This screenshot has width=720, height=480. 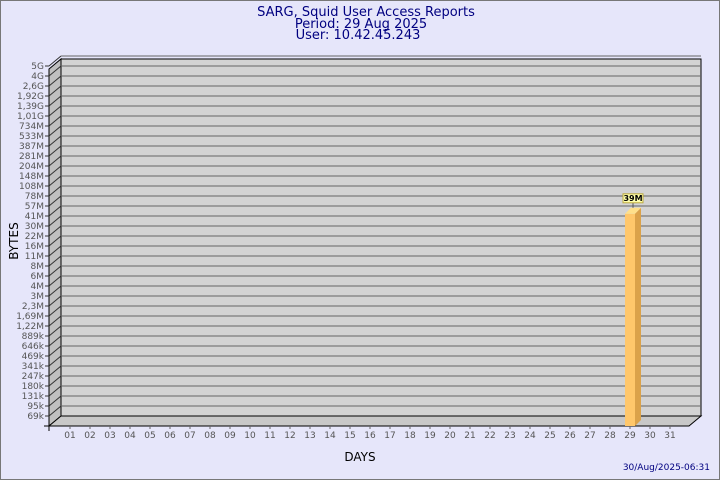 What do you see at coordinates (34, 247) in the screenshot?
I see `y-tick-label: 16M` at bounding box center [34, 247].